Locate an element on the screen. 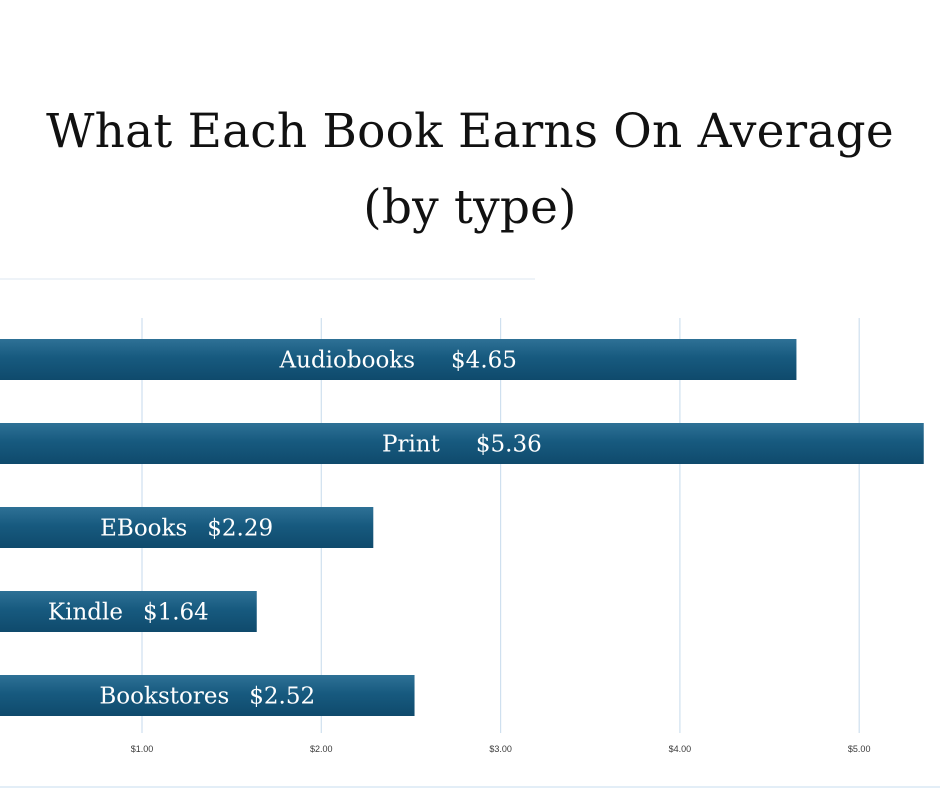 Image resolution: width=940 pixels, height=788 pixels. bar-label: Kindle $1.64 is located at coordinates (128, 613).